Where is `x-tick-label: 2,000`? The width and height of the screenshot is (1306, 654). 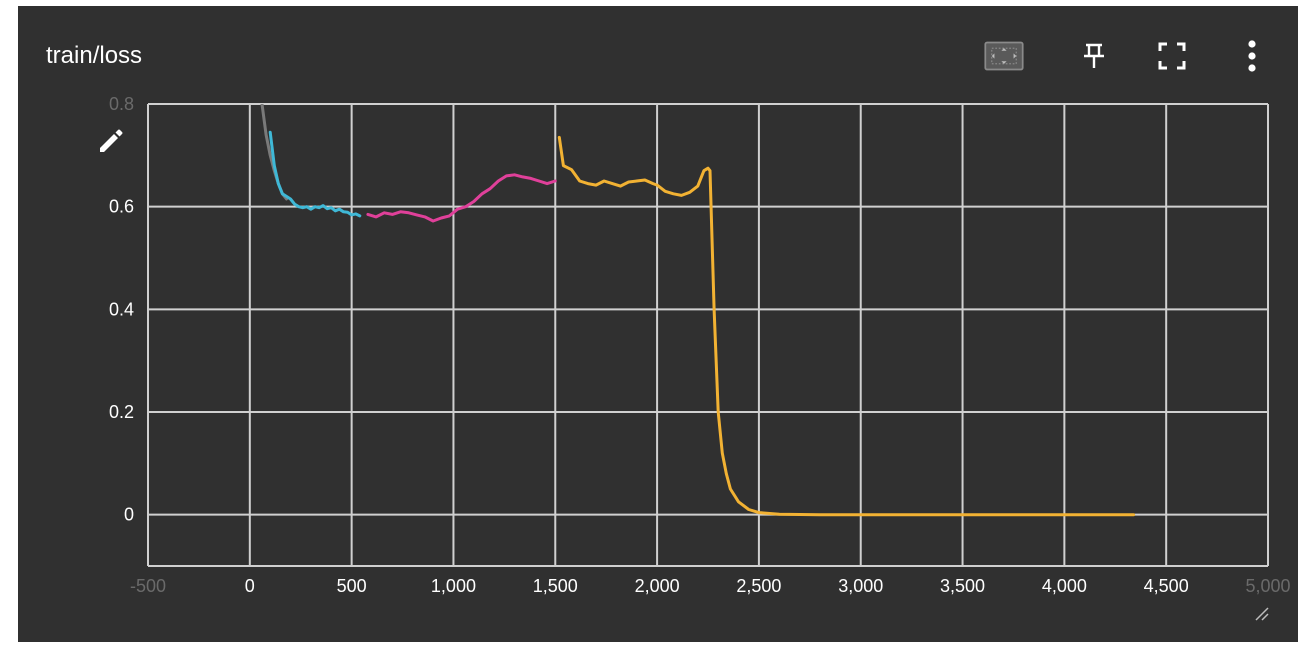 x-tick-label: 2,000 is located at coordinates (657, 586).